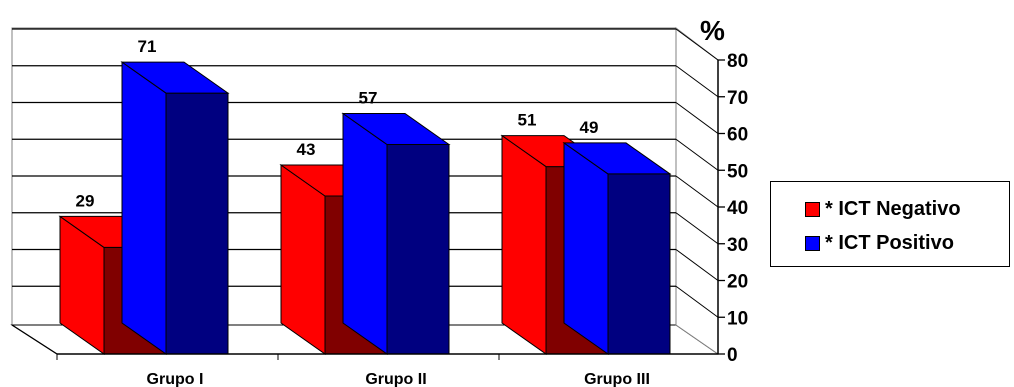 This screenshot has height=387, width=1014. Describe the element at coordinates (737, 171) in the screenshot. I see `y-tick-label: 50` at that location.